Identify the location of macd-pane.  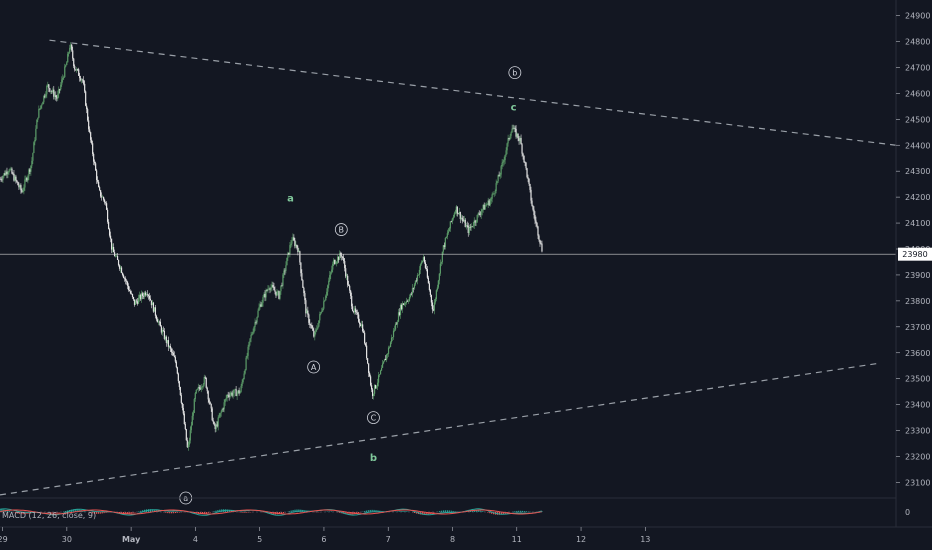
(271, 512).